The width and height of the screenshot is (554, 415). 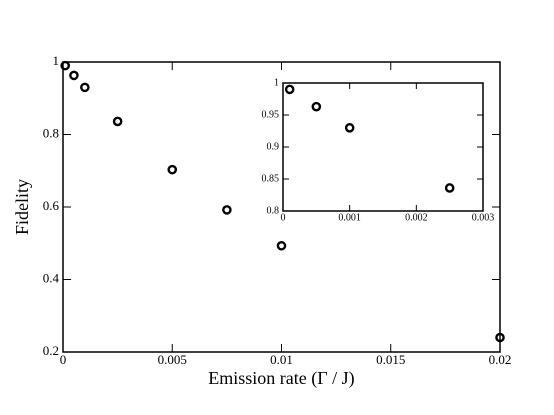 I want to click on y-tick-label: 0.6, so click(x=51, y=205).